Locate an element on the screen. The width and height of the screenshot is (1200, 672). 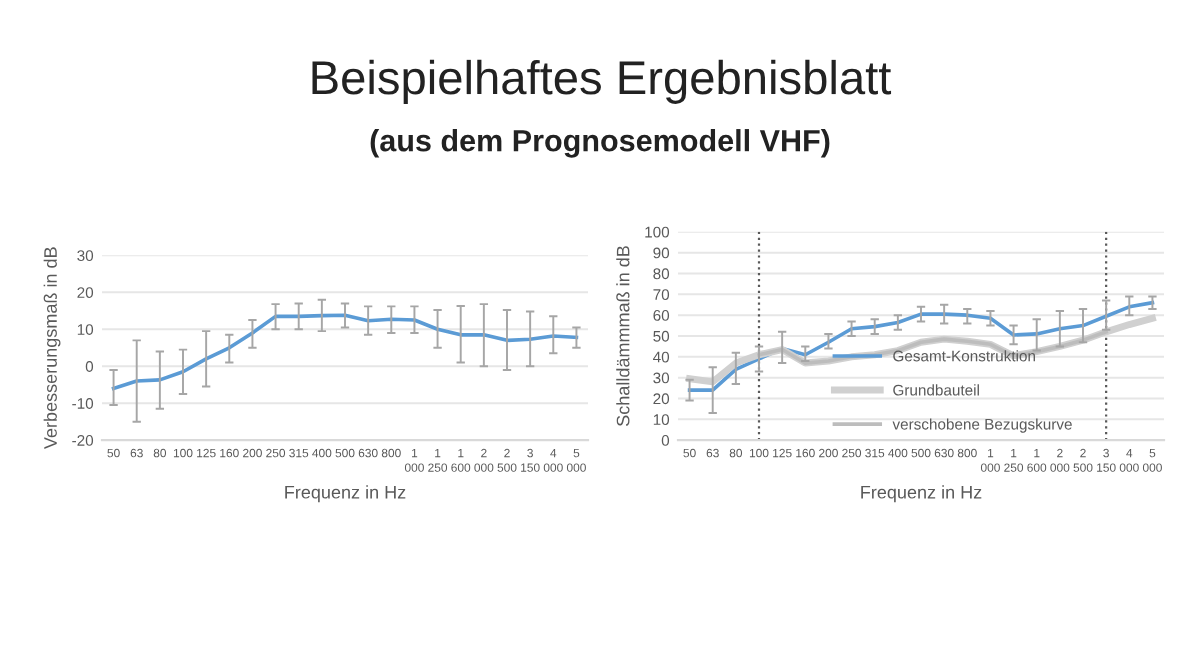
chart-subtitle: (aus dem Prognosemodell VHF) is located at coordinates (600, 143).